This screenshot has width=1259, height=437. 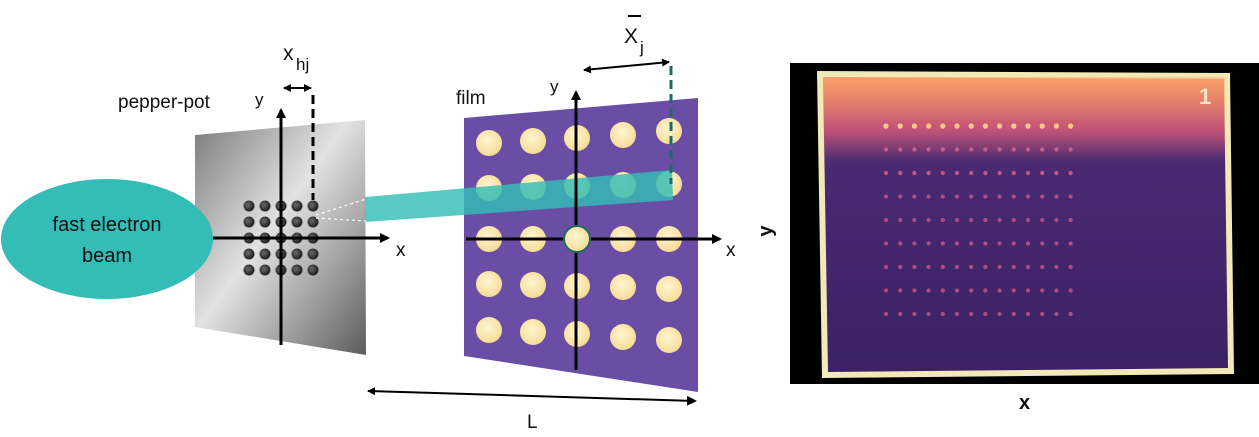 I want to click on pepper-pot-x-label: x, so click(x=401, y=250).